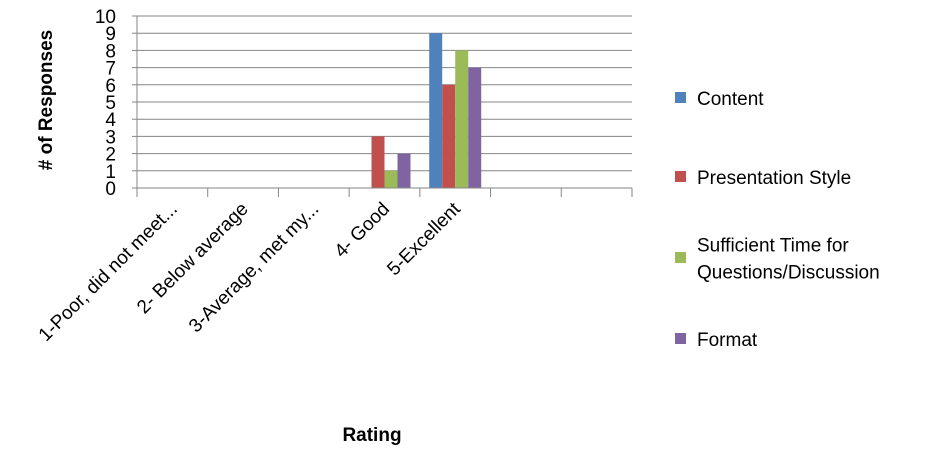 Image resolution: width=932 pixels, height=450 pixels. I want to click on y-tick-label-9: 9, so click(110, 34).